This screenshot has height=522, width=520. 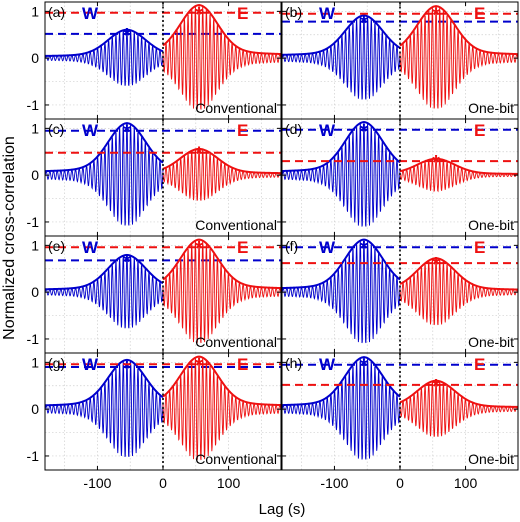 I want to click on panel-d: * * (d) W E One-bit, so click(x=400, y=177).